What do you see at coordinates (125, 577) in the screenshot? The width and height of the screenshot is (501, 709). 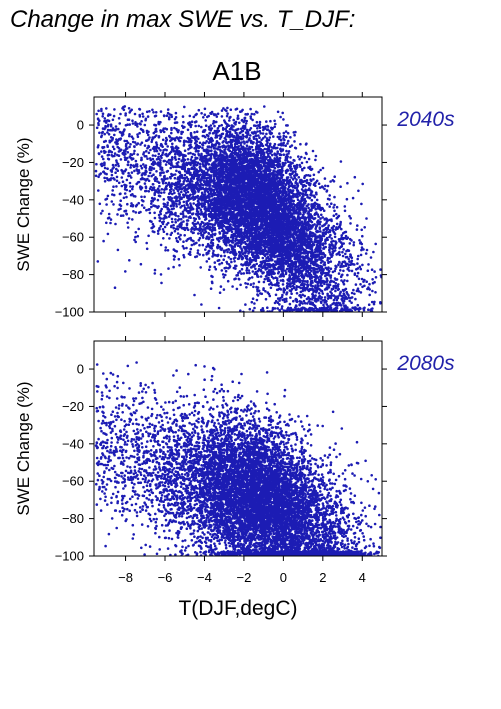 I see `x-tick-label: −8` at bounding box center [125, 577].